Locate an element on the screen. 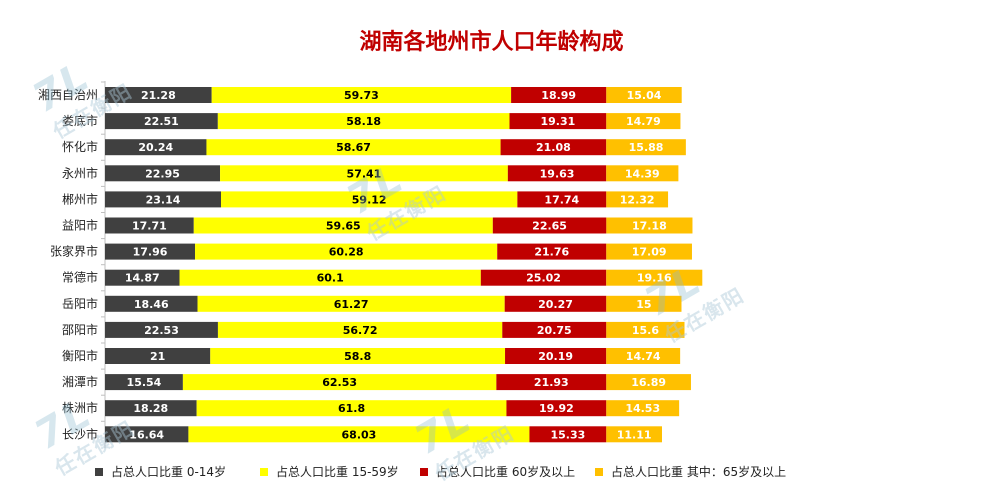 This screenshot has width=983, height=497. data-label: 14.39 is located at coordinates (642, 173).